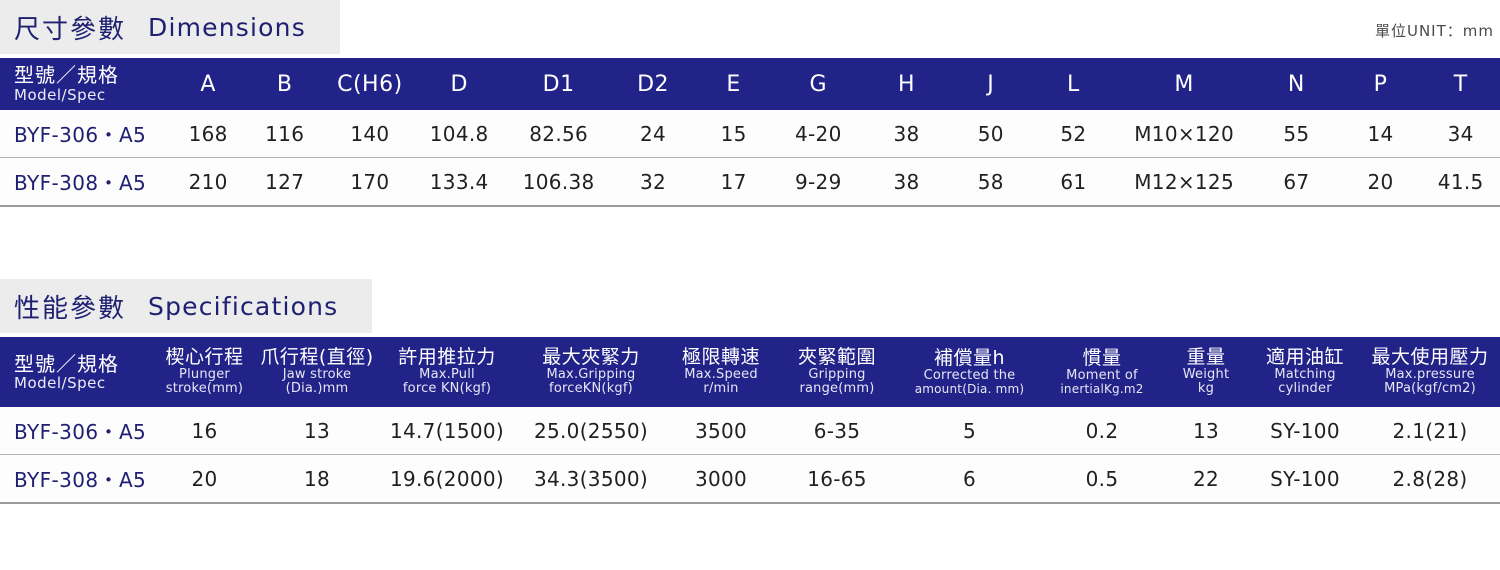 Image resolution: width=1500 pixels, height=570 pixels. Describe the element at coordinates (653, 84) in the screenshot. I see `dimensions-col-d2: D2` at that location.